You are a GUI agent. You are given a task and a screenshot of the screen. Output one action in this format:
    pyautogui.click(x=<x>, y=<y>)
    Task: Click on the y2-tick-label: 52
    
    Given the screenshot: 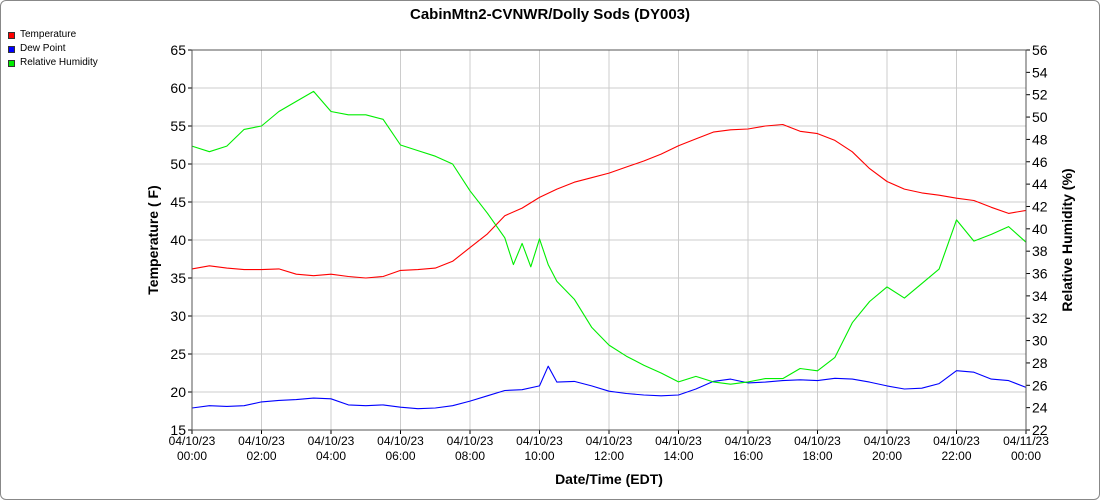 What is the action you would take?
    pyautogui.click(x=1040, y=95)
    